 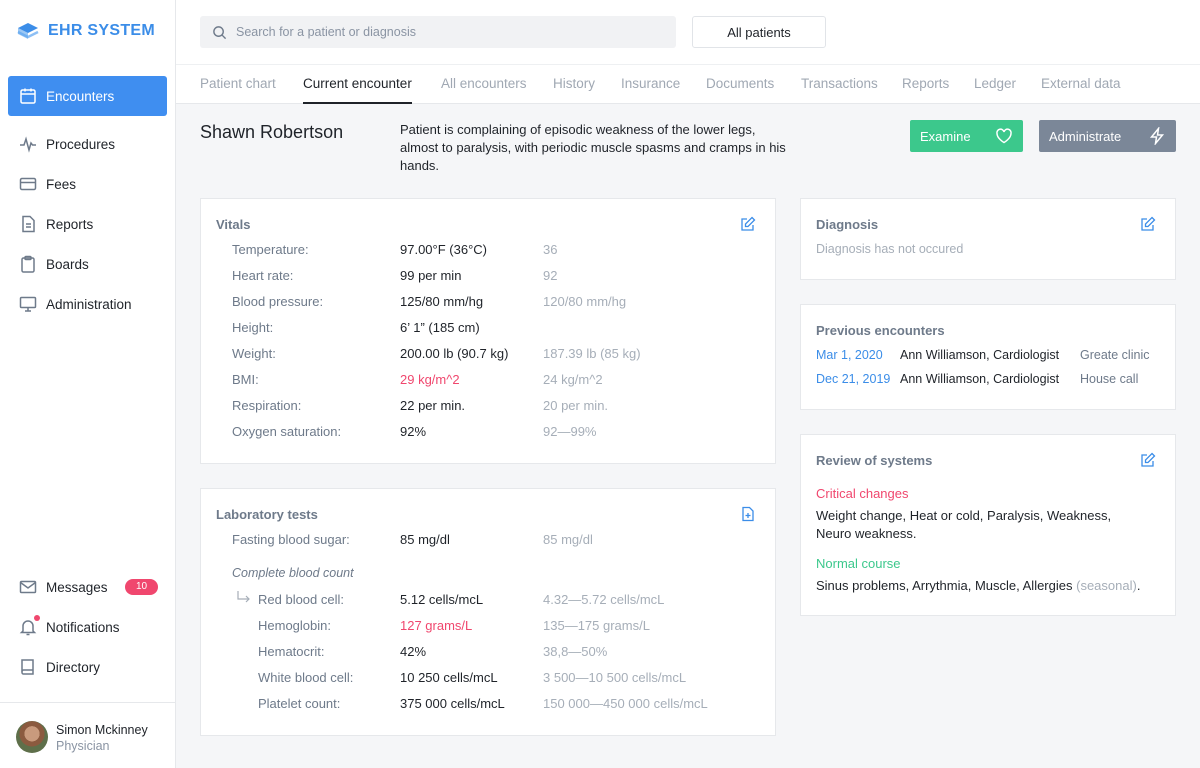 What do you see at coordinates (980, 379) in the screenshot?
I see `encounter-doctor: Ann Williamson, Cardiologist` at bounding box center [980, 379].